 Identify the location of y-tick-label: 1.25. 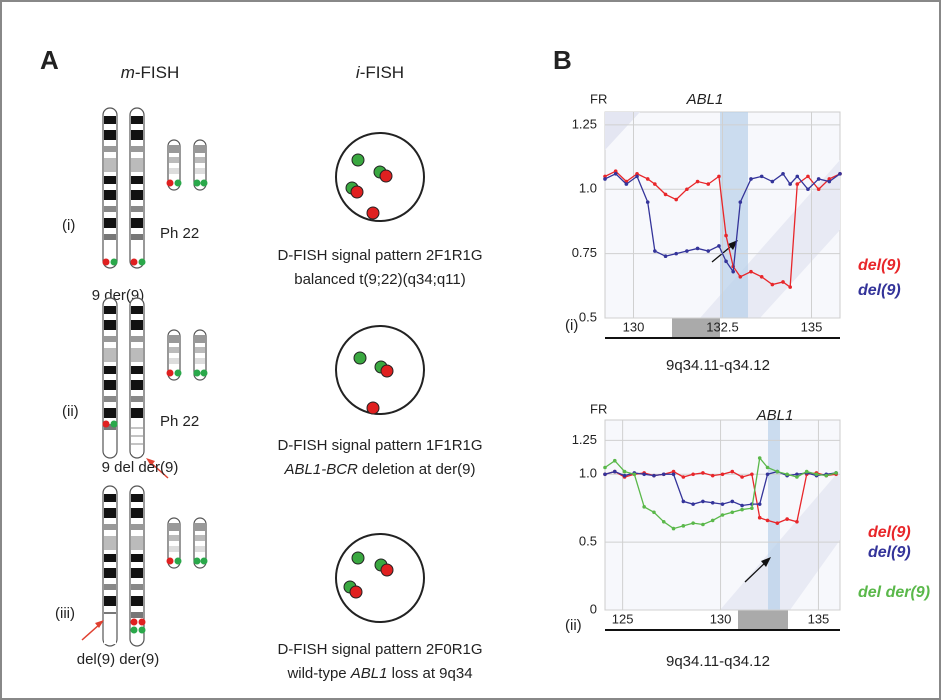
(584, 439).